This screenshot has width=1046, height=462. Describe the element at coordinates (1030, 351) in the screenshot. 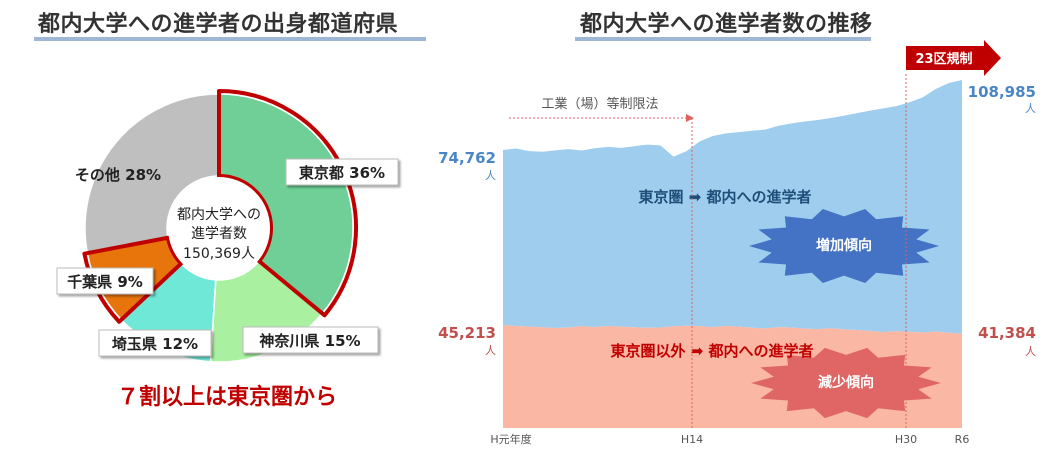

I see `outside-end-unit: 人` at that location.